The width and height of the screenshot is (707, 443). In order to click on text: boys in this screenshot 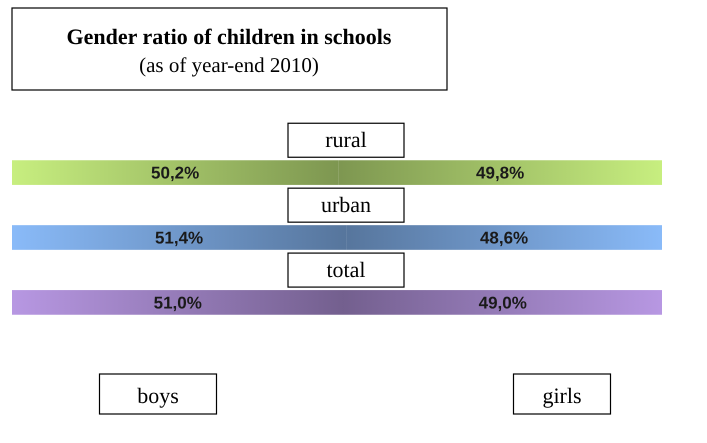, I will do `click(158, 395)`.